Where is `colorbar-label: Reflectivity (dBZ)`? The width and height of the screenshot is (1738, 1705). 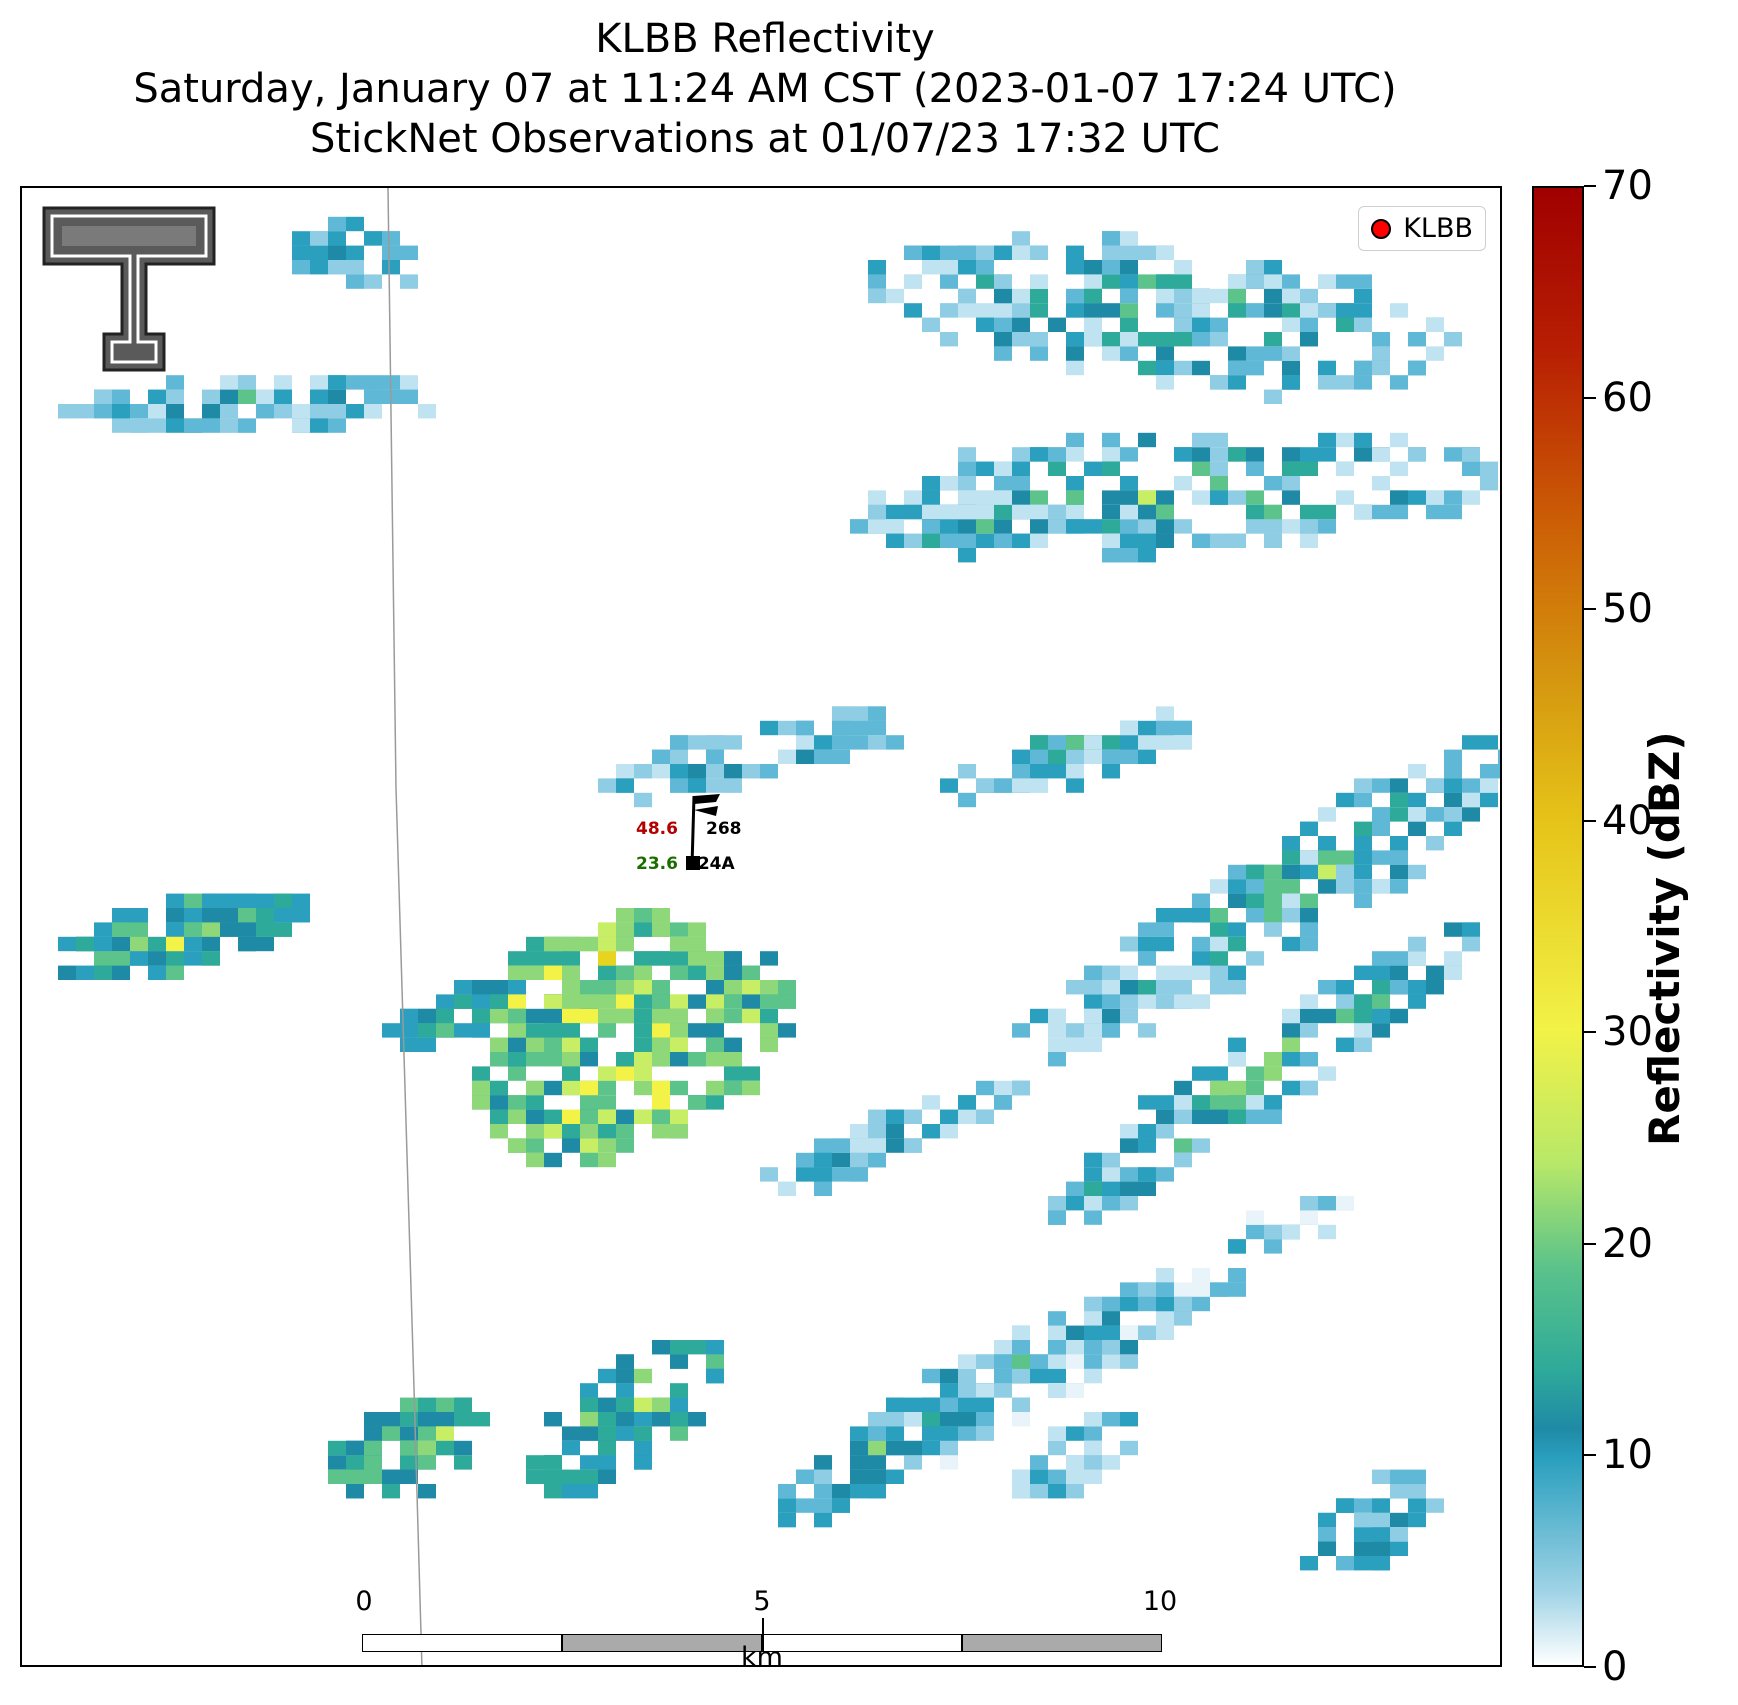
colorbar-label: Reflectivity (dBZ) is located at coordinates (1664, 938).